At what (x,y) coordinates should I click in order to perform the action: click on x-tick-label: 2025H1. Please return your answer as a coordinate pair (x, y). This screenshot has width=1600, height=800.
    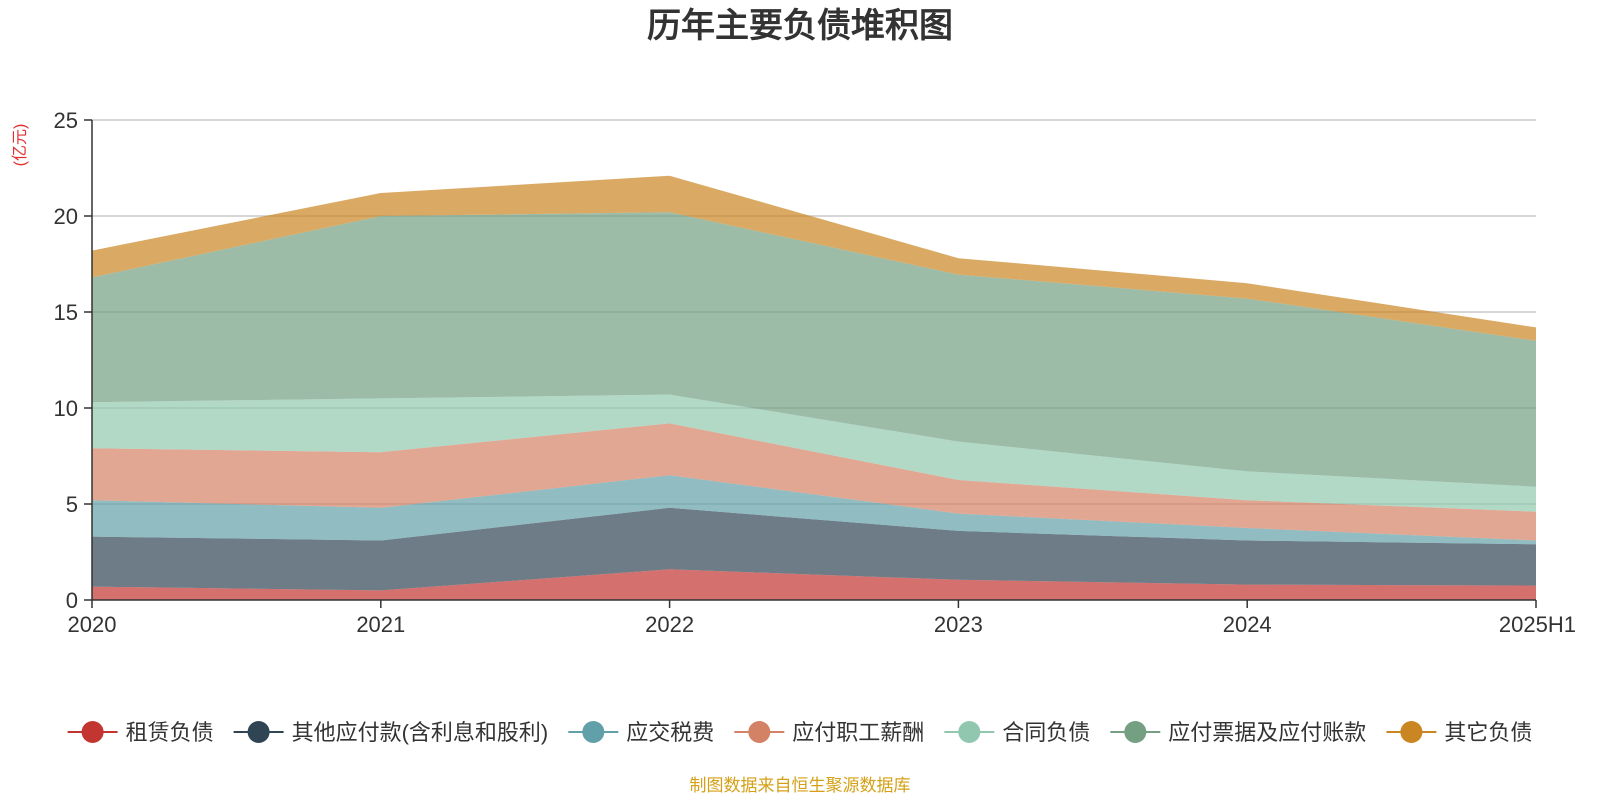
    Looking at the image, I should click on (1537, 624).